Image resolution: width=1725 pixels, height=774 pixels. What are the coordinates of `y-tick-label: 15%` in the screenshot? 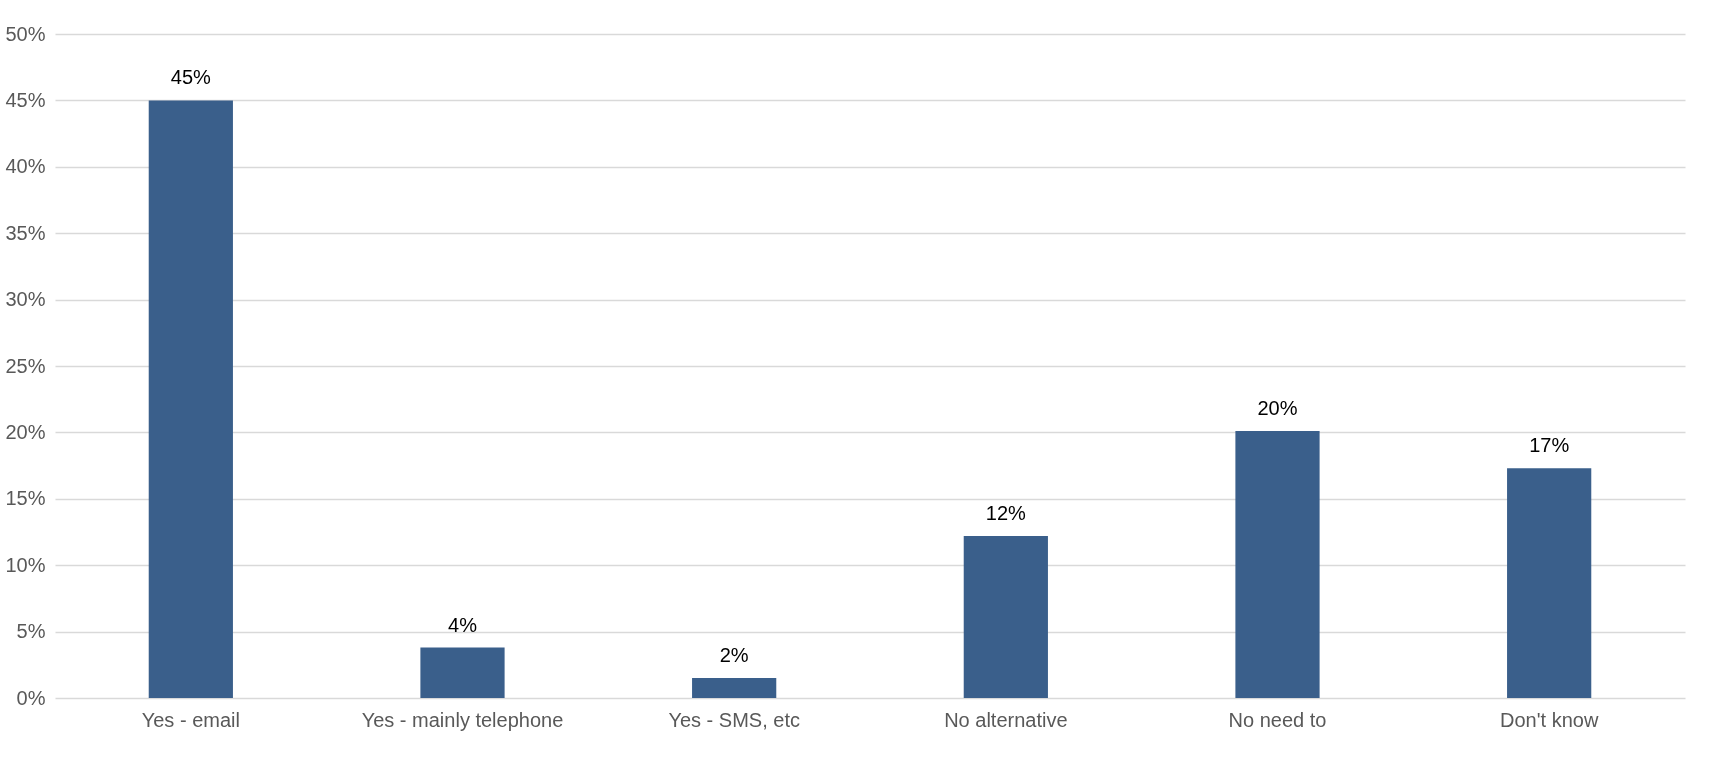 It's located at (25, 498).